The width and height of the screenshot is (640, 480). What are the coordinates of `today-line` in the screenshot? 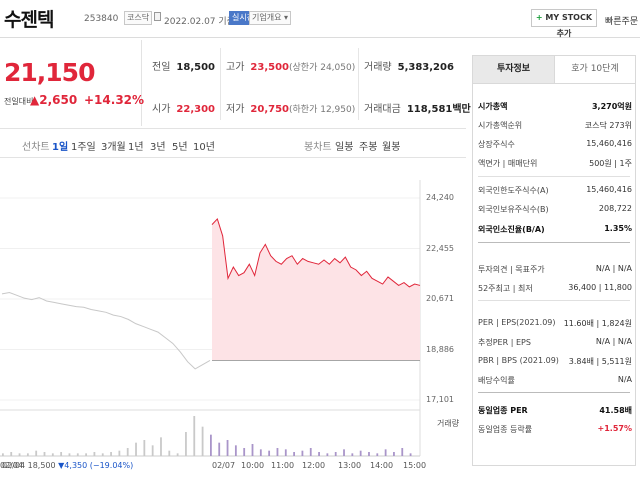 It's located at (316, 252).